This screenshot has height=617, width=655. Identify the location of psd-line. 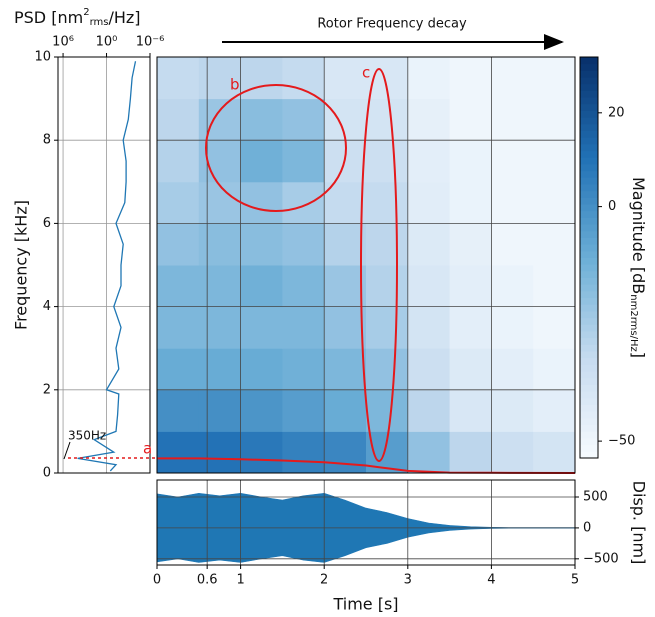
(107, 266).